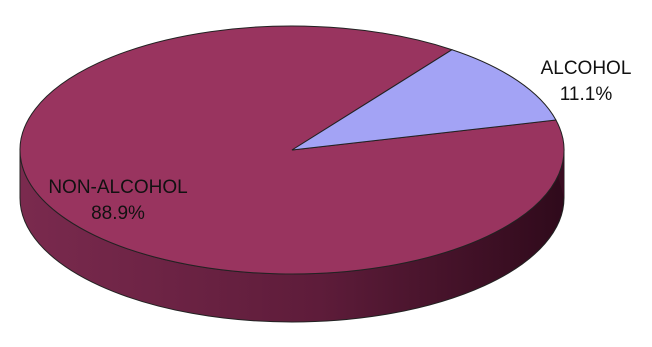 Image resolution: width=652 pixels, height=347 pixels. Describe the element at coordinates (118, 213) in the screenshot. I see `slice-label-non-alcohol-value: 88.9%` at that location.